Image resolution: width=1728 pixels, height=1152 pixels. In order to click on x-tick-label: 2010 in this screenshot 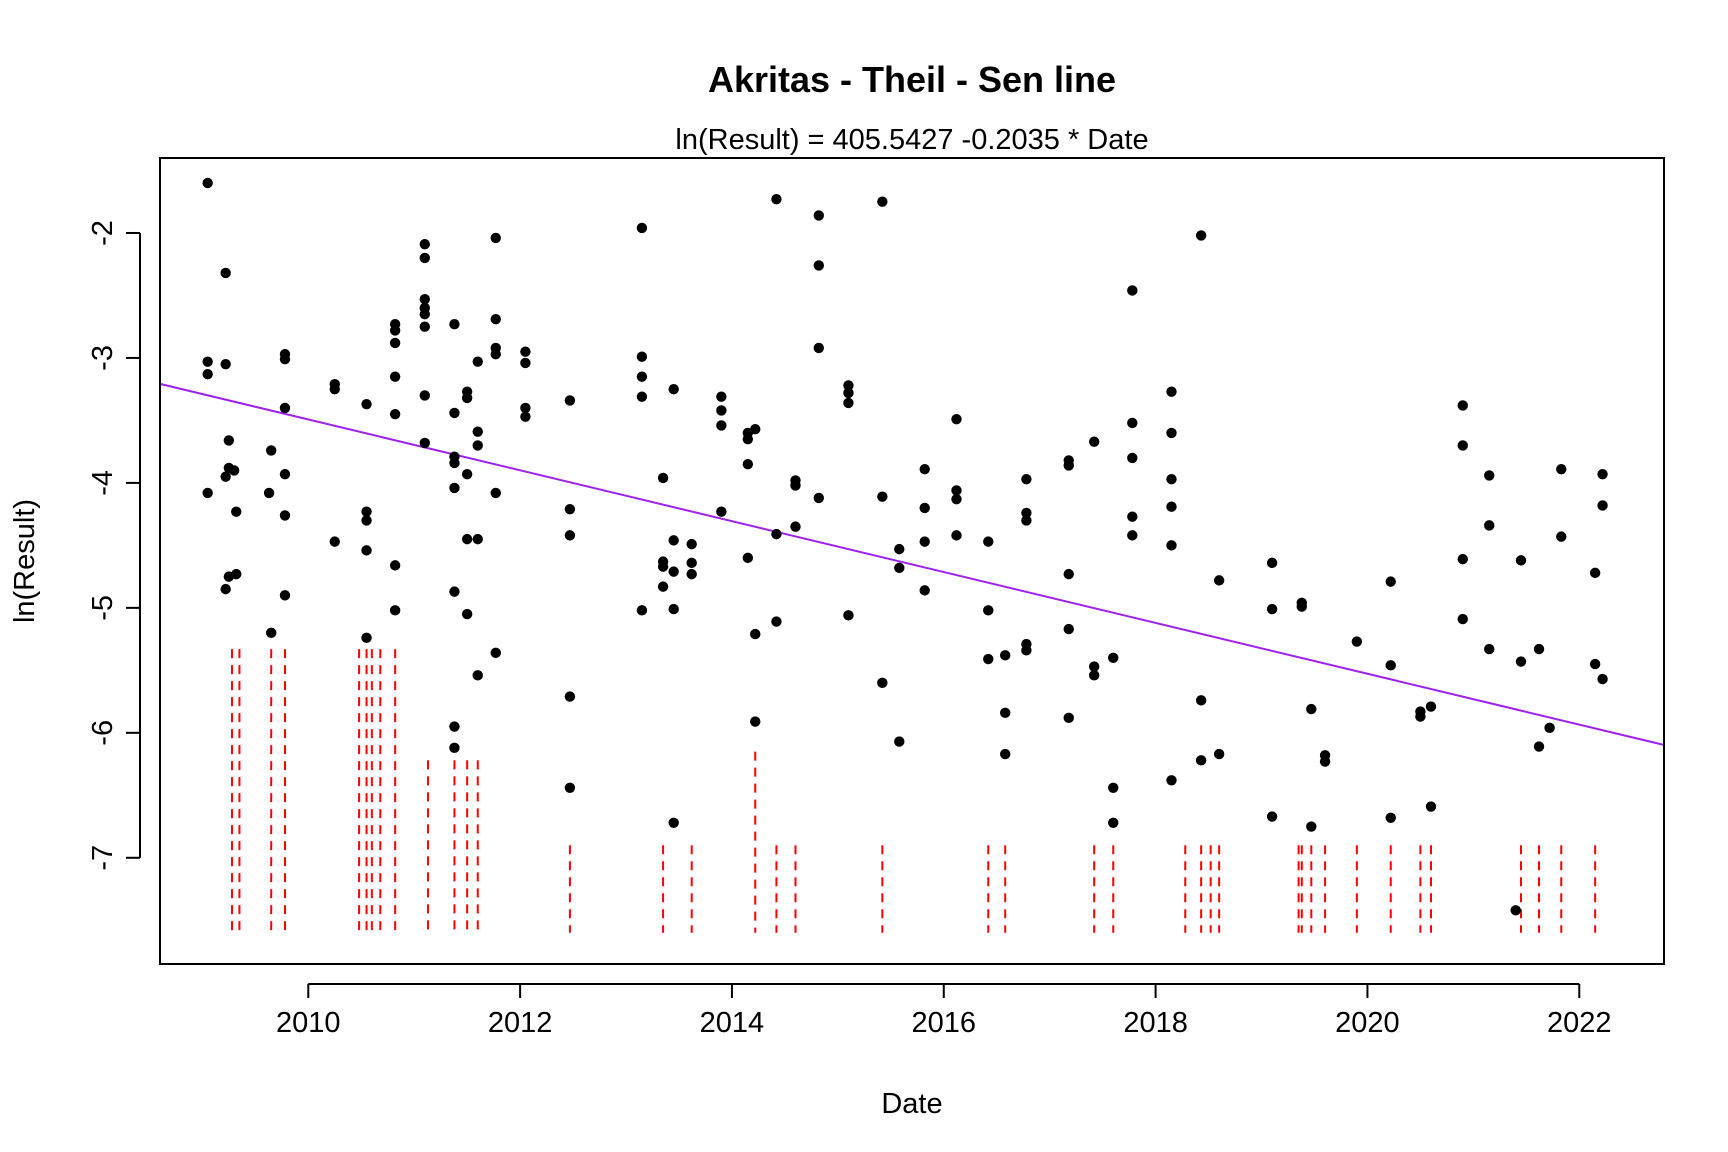, I will do `click(308, 1023)`.